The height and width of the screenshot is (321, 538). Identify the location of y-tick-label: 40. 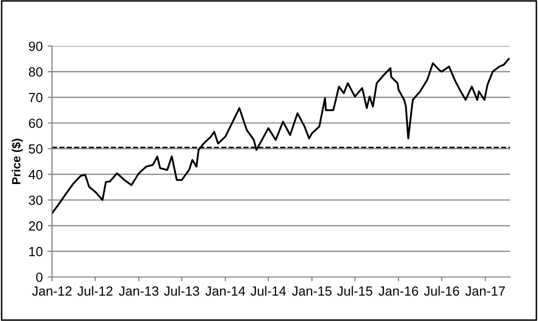
(35, 175).